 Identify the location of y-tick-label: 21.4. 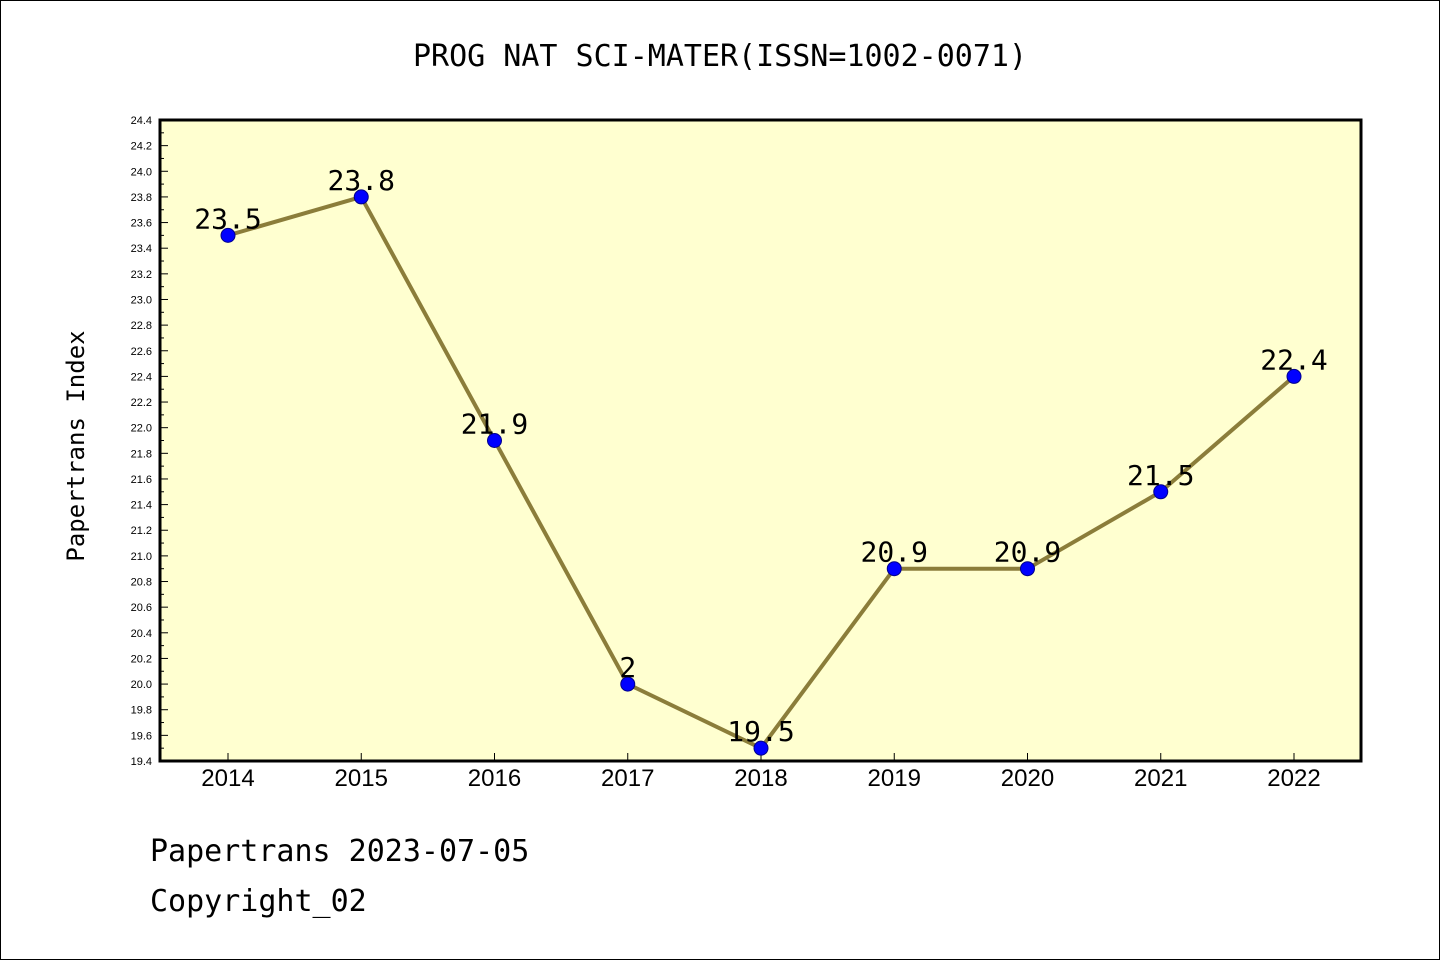
(141, 506).